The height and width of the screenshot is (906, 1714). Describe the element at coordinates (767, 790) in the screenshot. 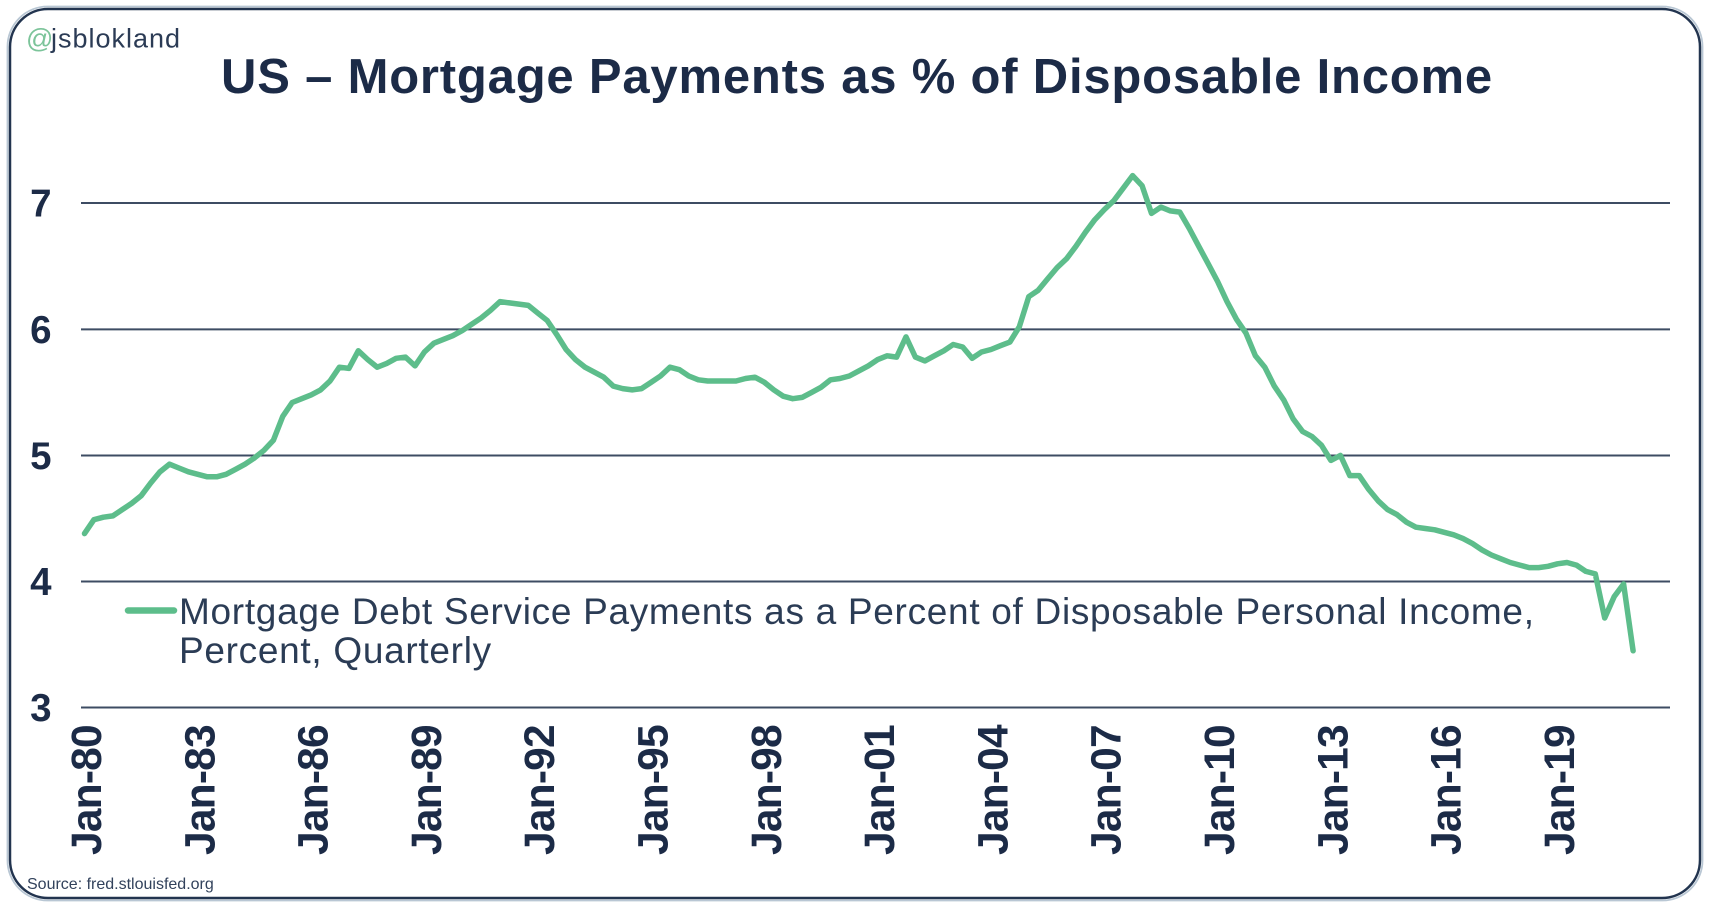

I see `svg-text: Jan-98` at that location.